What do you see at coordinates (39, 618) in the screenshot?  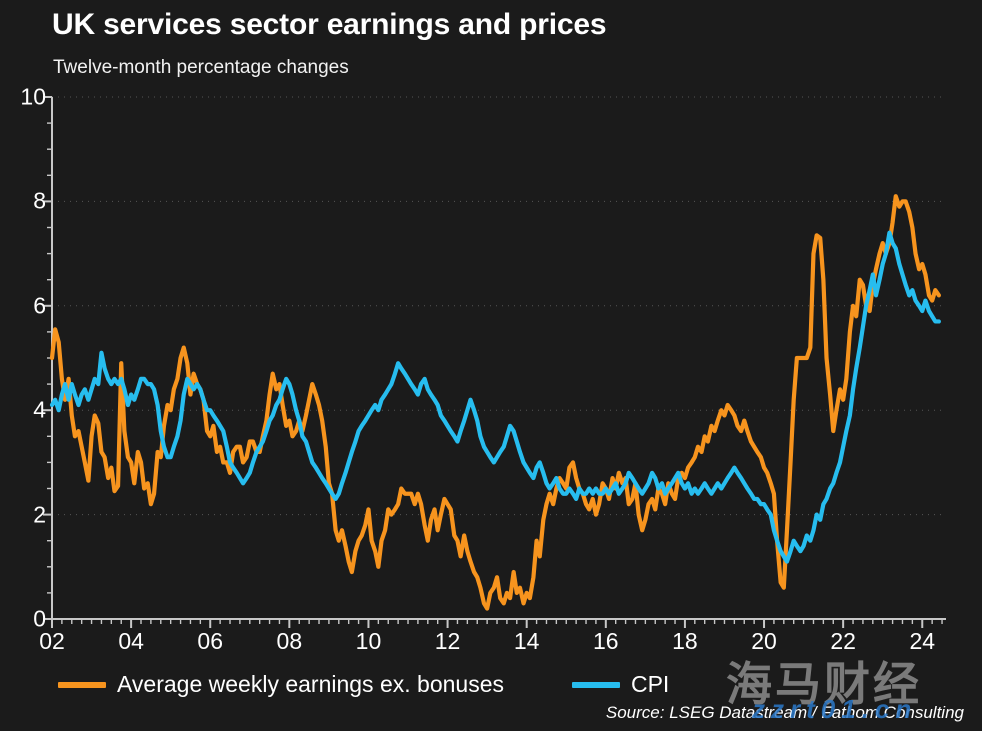 I see `y-tick-label: 0` at bounding box center [39, 618].